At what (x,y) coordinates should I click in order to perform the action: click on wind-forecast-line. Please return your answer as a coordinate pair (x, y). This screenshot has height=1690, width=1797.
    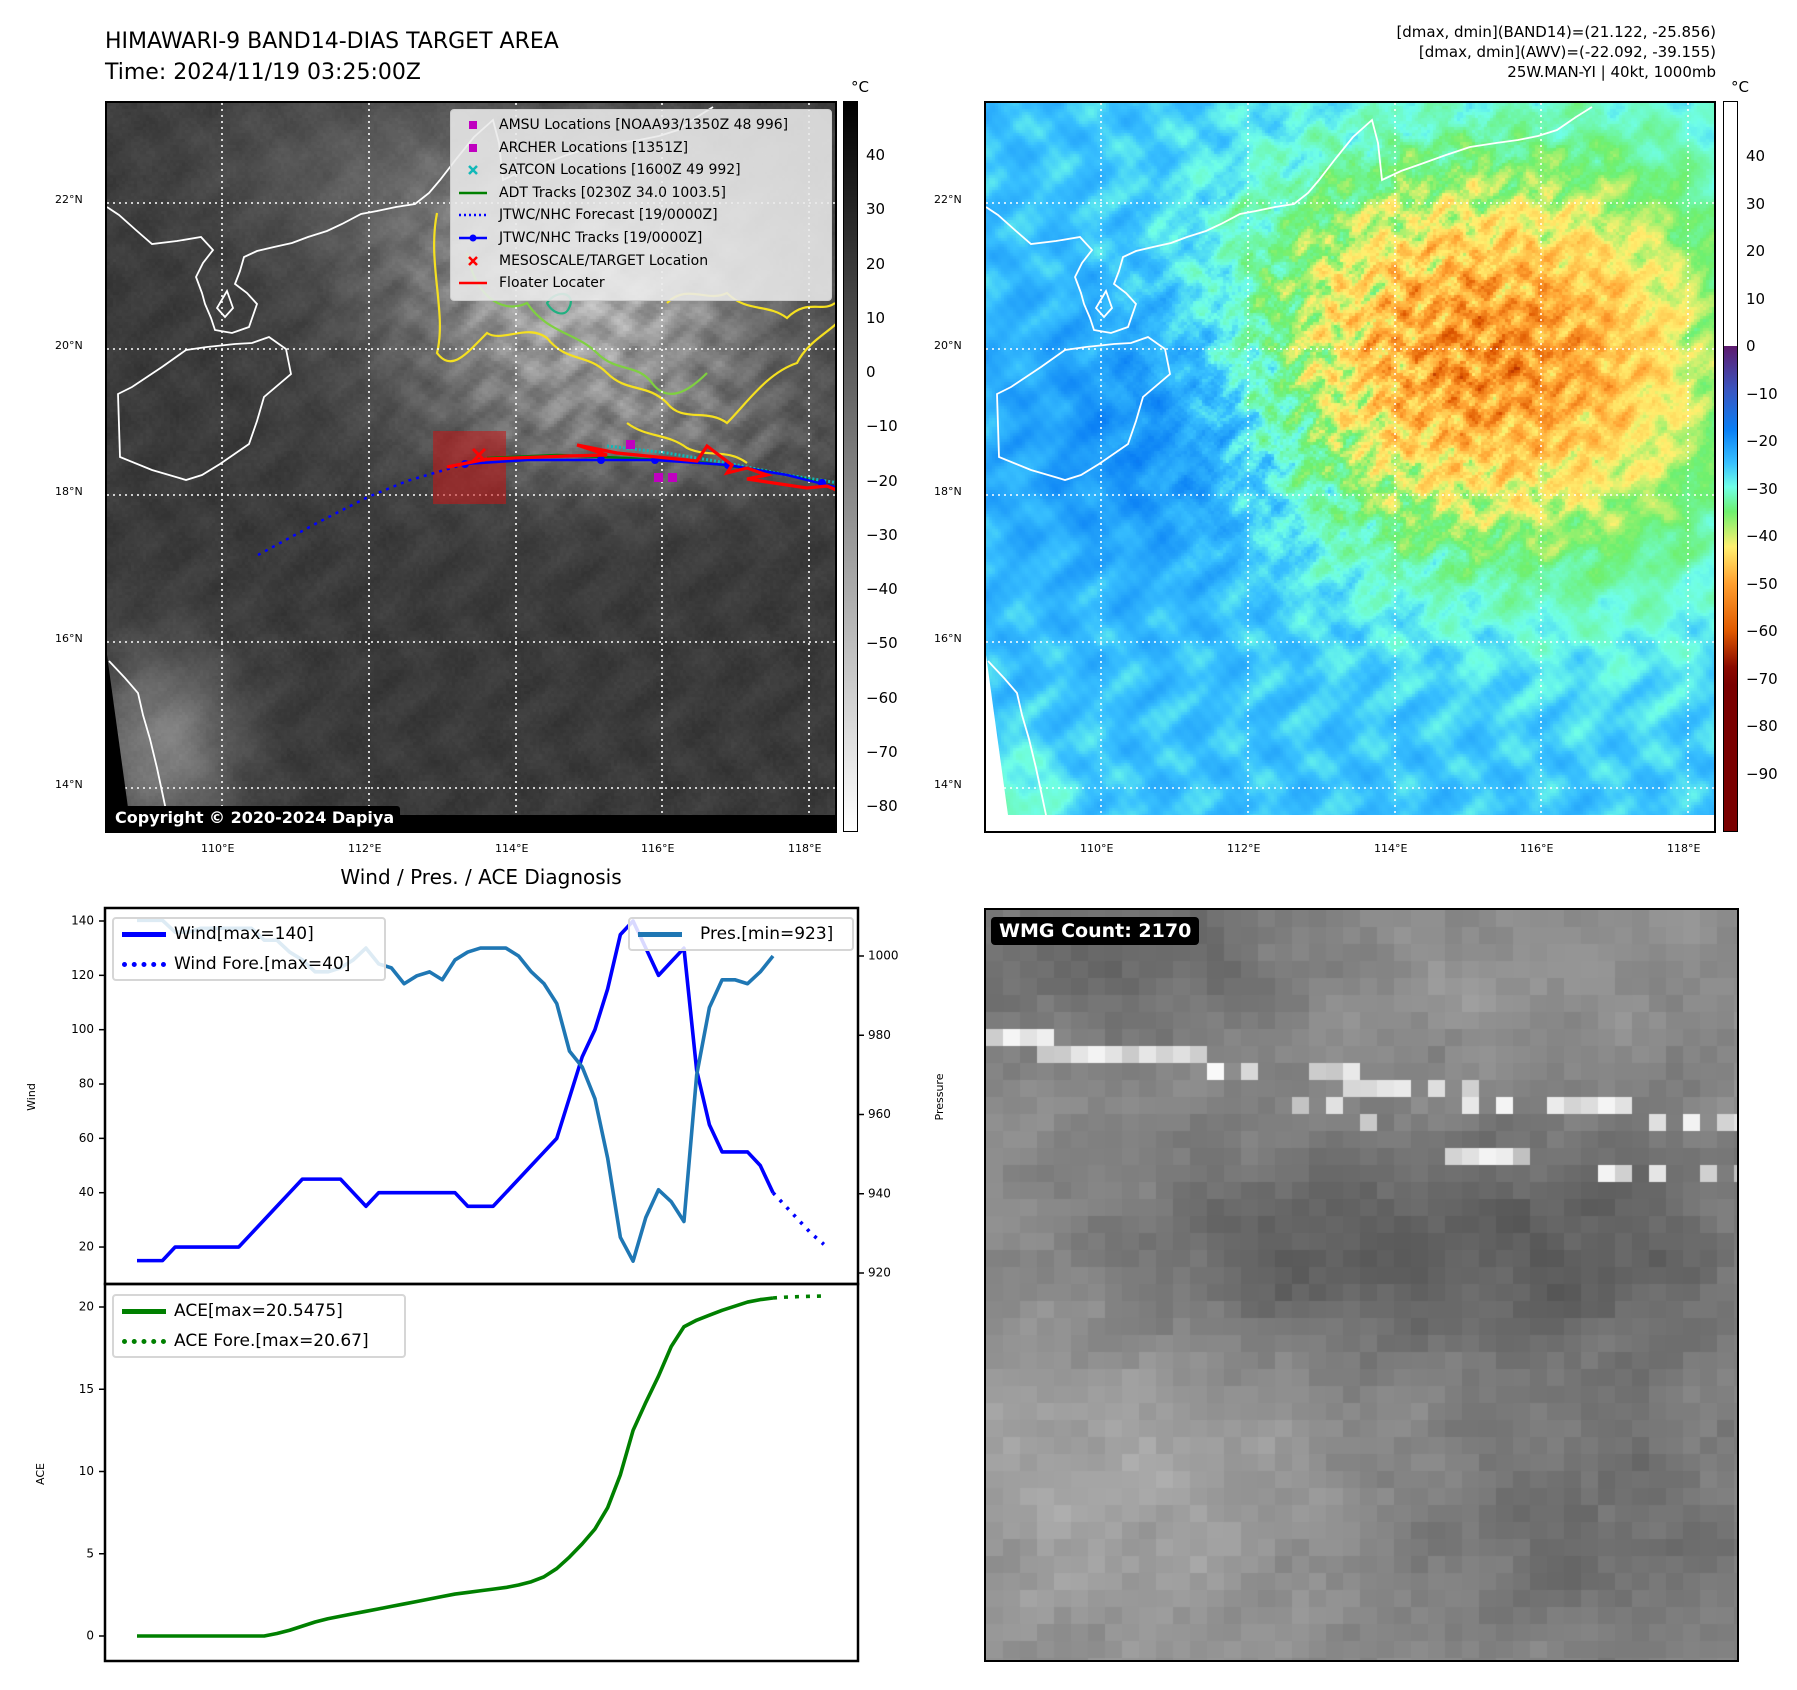
    Looking at the image, I should click on (798, 1218).